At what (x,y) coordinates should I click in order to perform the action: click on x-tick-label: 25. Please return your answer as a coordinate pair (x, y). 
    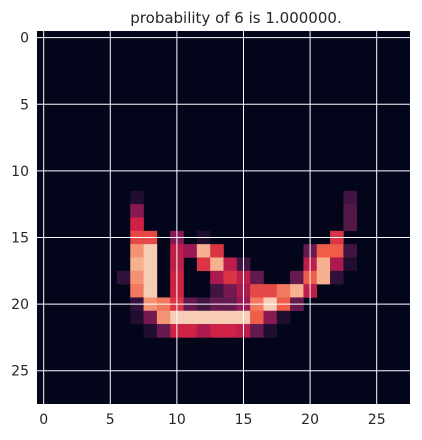
    Looking at the image, I should click on (377, 420).